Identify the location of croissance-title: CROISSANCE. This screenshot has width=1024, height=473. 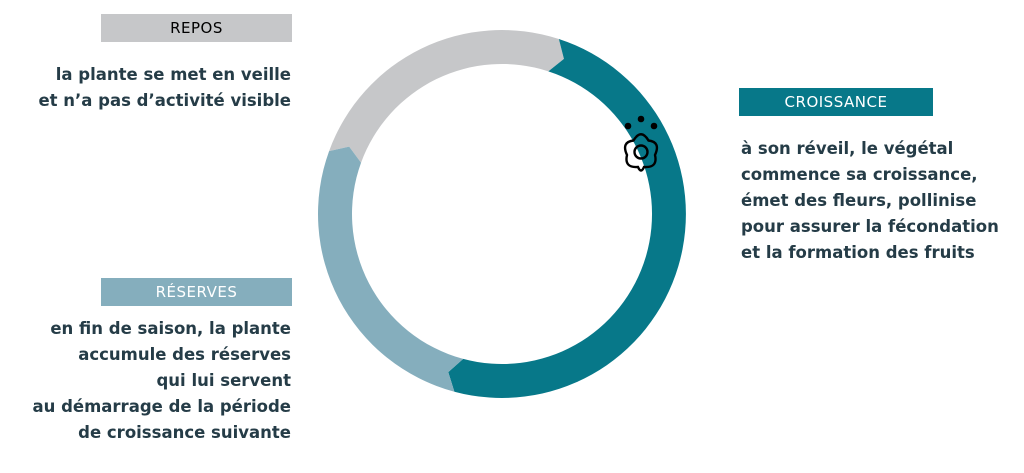
(836, 102).